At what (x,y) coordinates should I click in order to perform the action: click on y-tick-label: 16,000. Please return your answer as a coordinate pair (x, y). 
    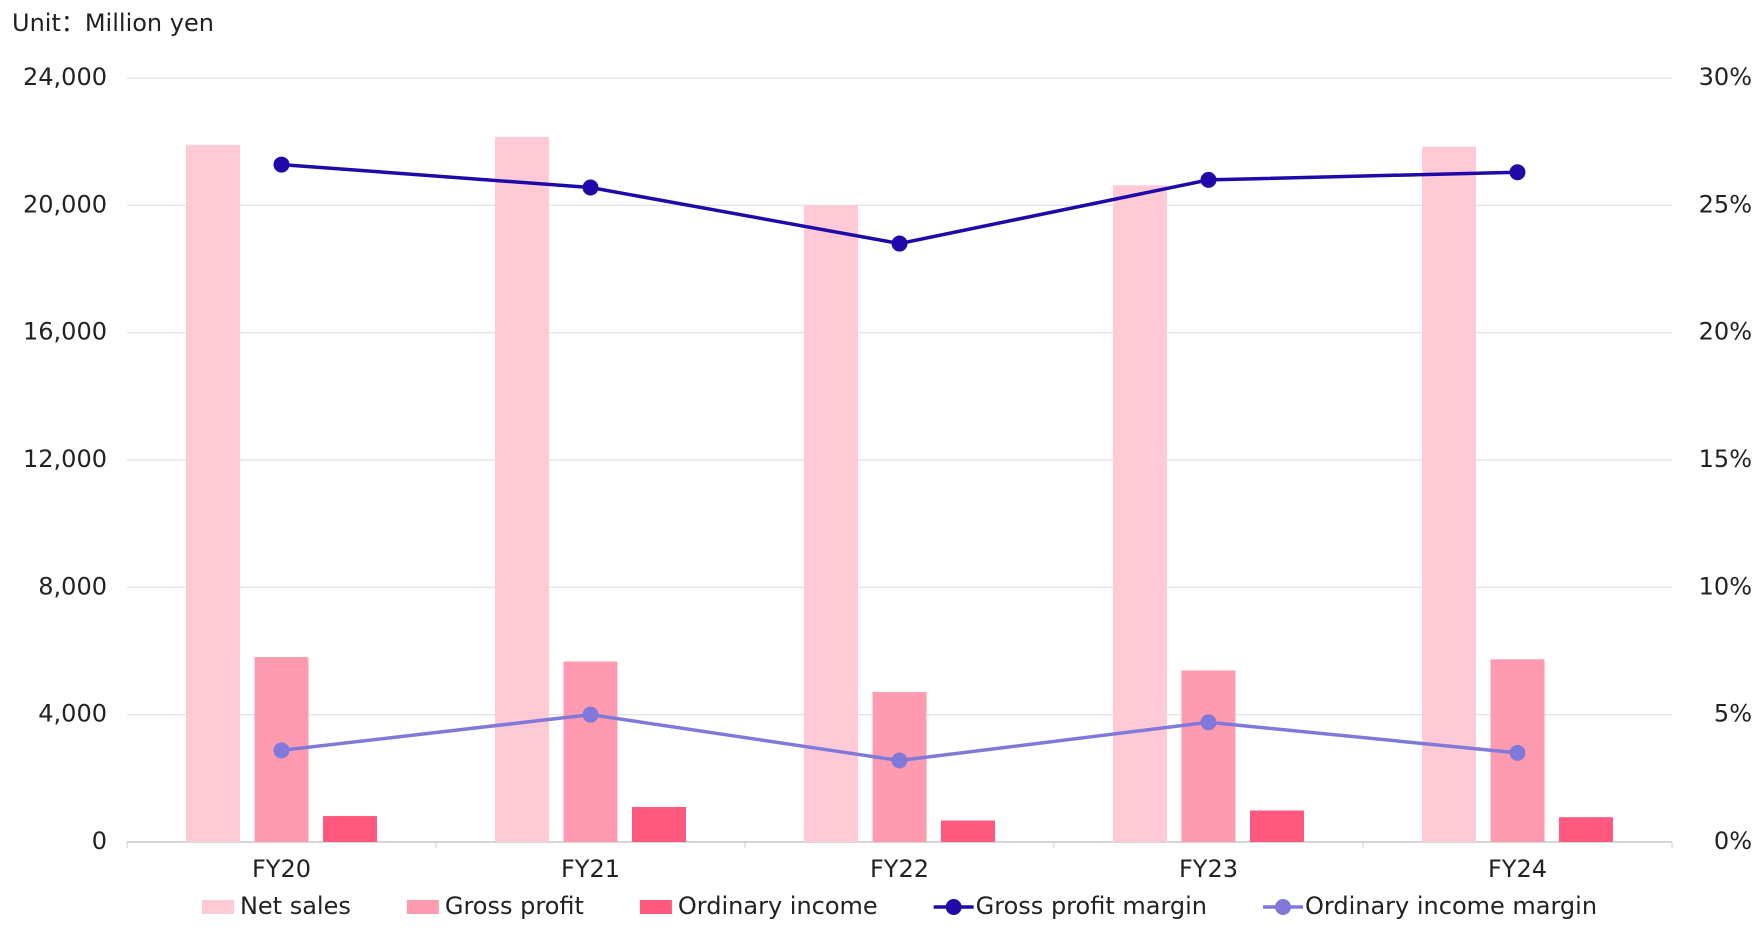
    Looking at the image, I should click on (65, 332).